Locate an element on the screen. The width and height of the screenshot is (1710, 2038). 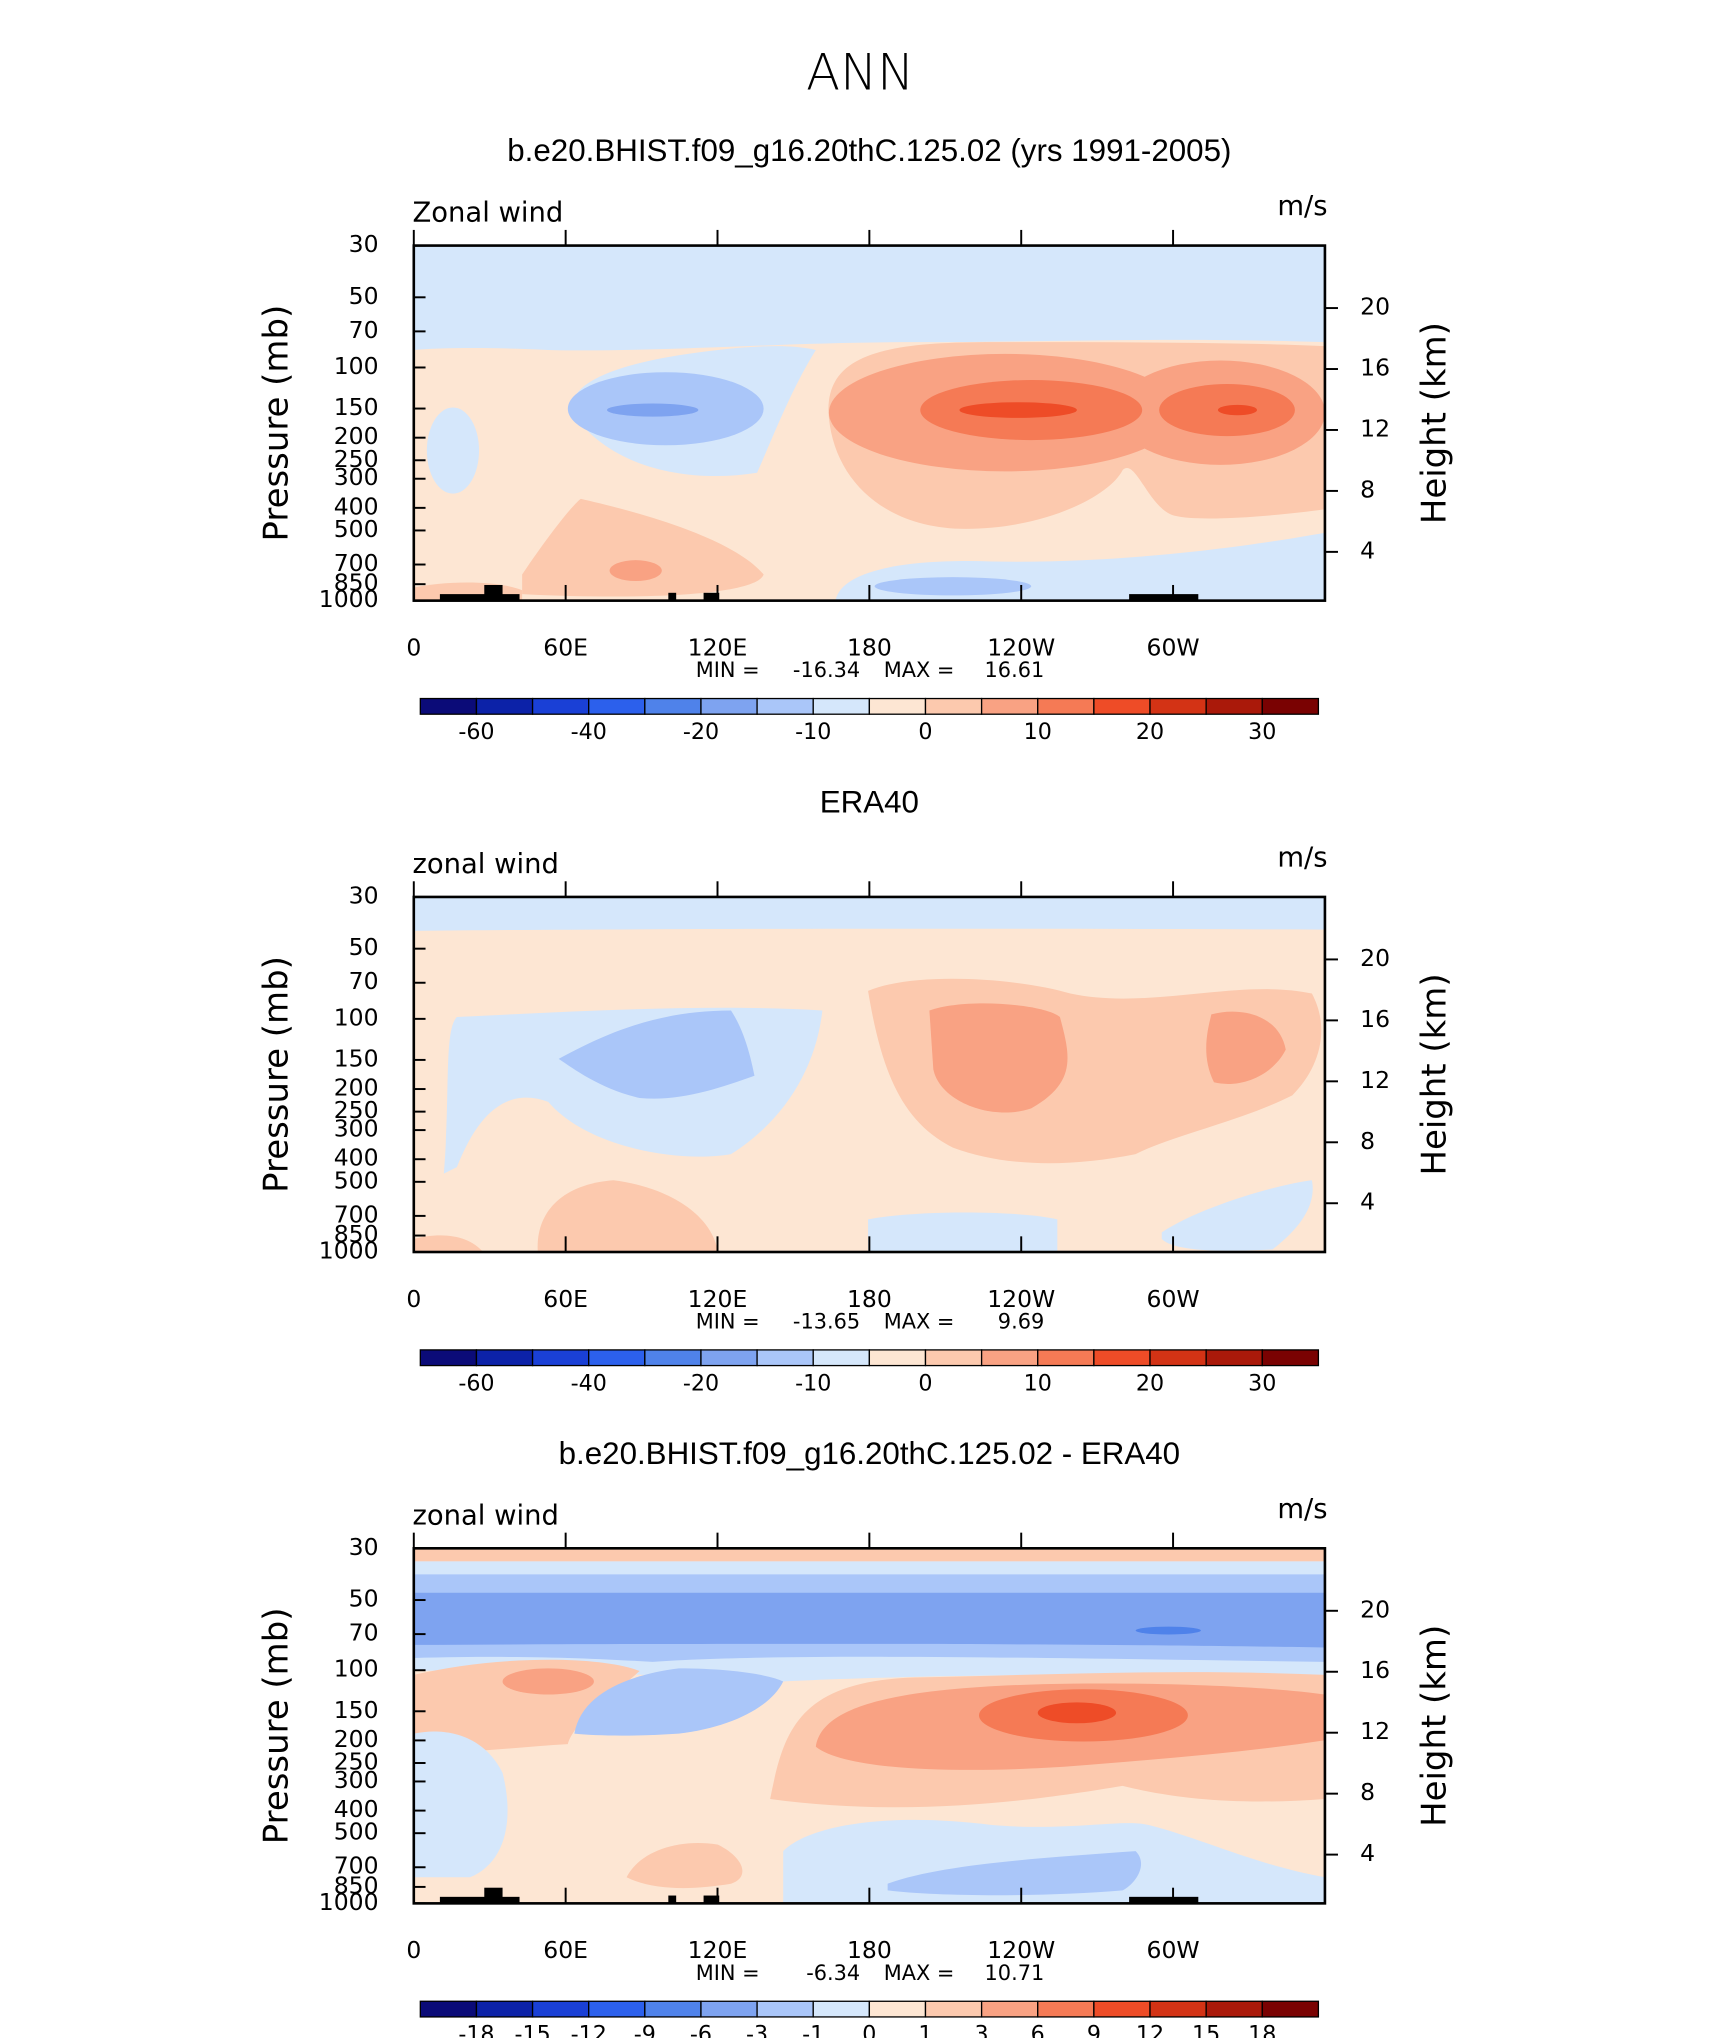
y2-tick-label: 20 is located at coordinates (1375, 958).